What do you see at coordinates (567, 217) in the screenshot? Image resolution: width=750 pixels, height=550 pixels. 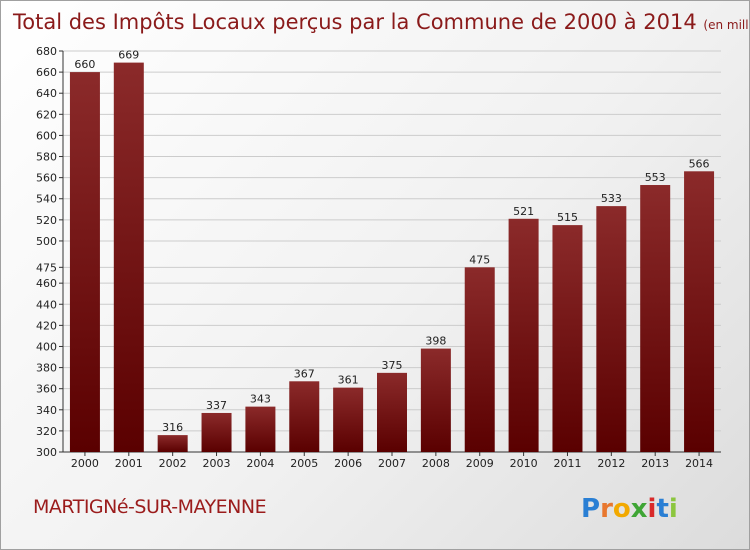 I see `value-label-2011: 515` at bounding box center [567, 217].